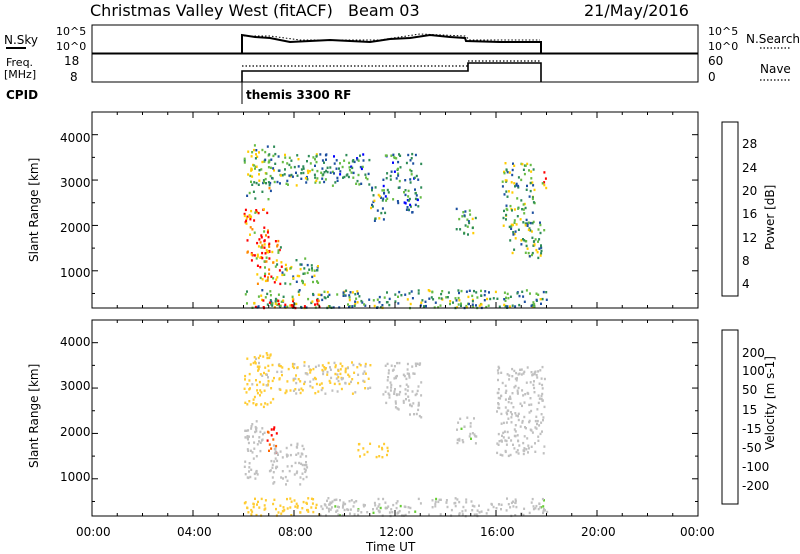 This screenshot has width=800, height=554. Describe the element at coordinates (753, 353) in the screenshot. I see `velocity-cbar-tick-200: 200` at that location.